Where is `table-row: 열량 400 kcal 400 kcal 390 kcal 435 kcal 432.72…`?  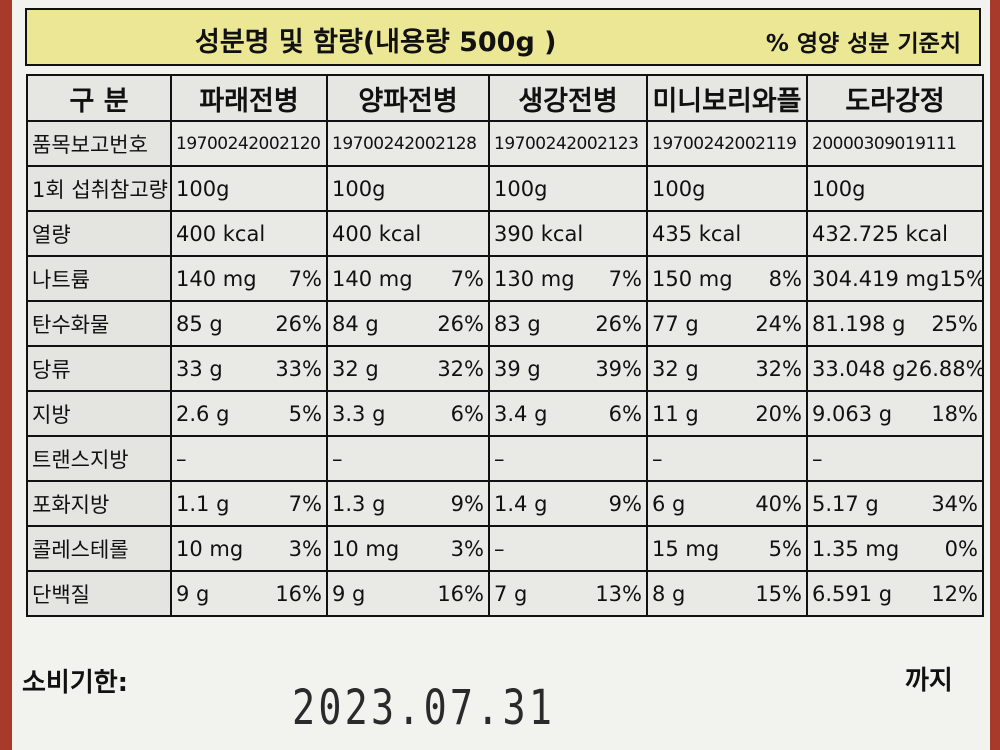 table-row: 열량 400 kcal 400 kcal 390 kcal 435 kcal 432.72… is located at coordinates (505, 233).